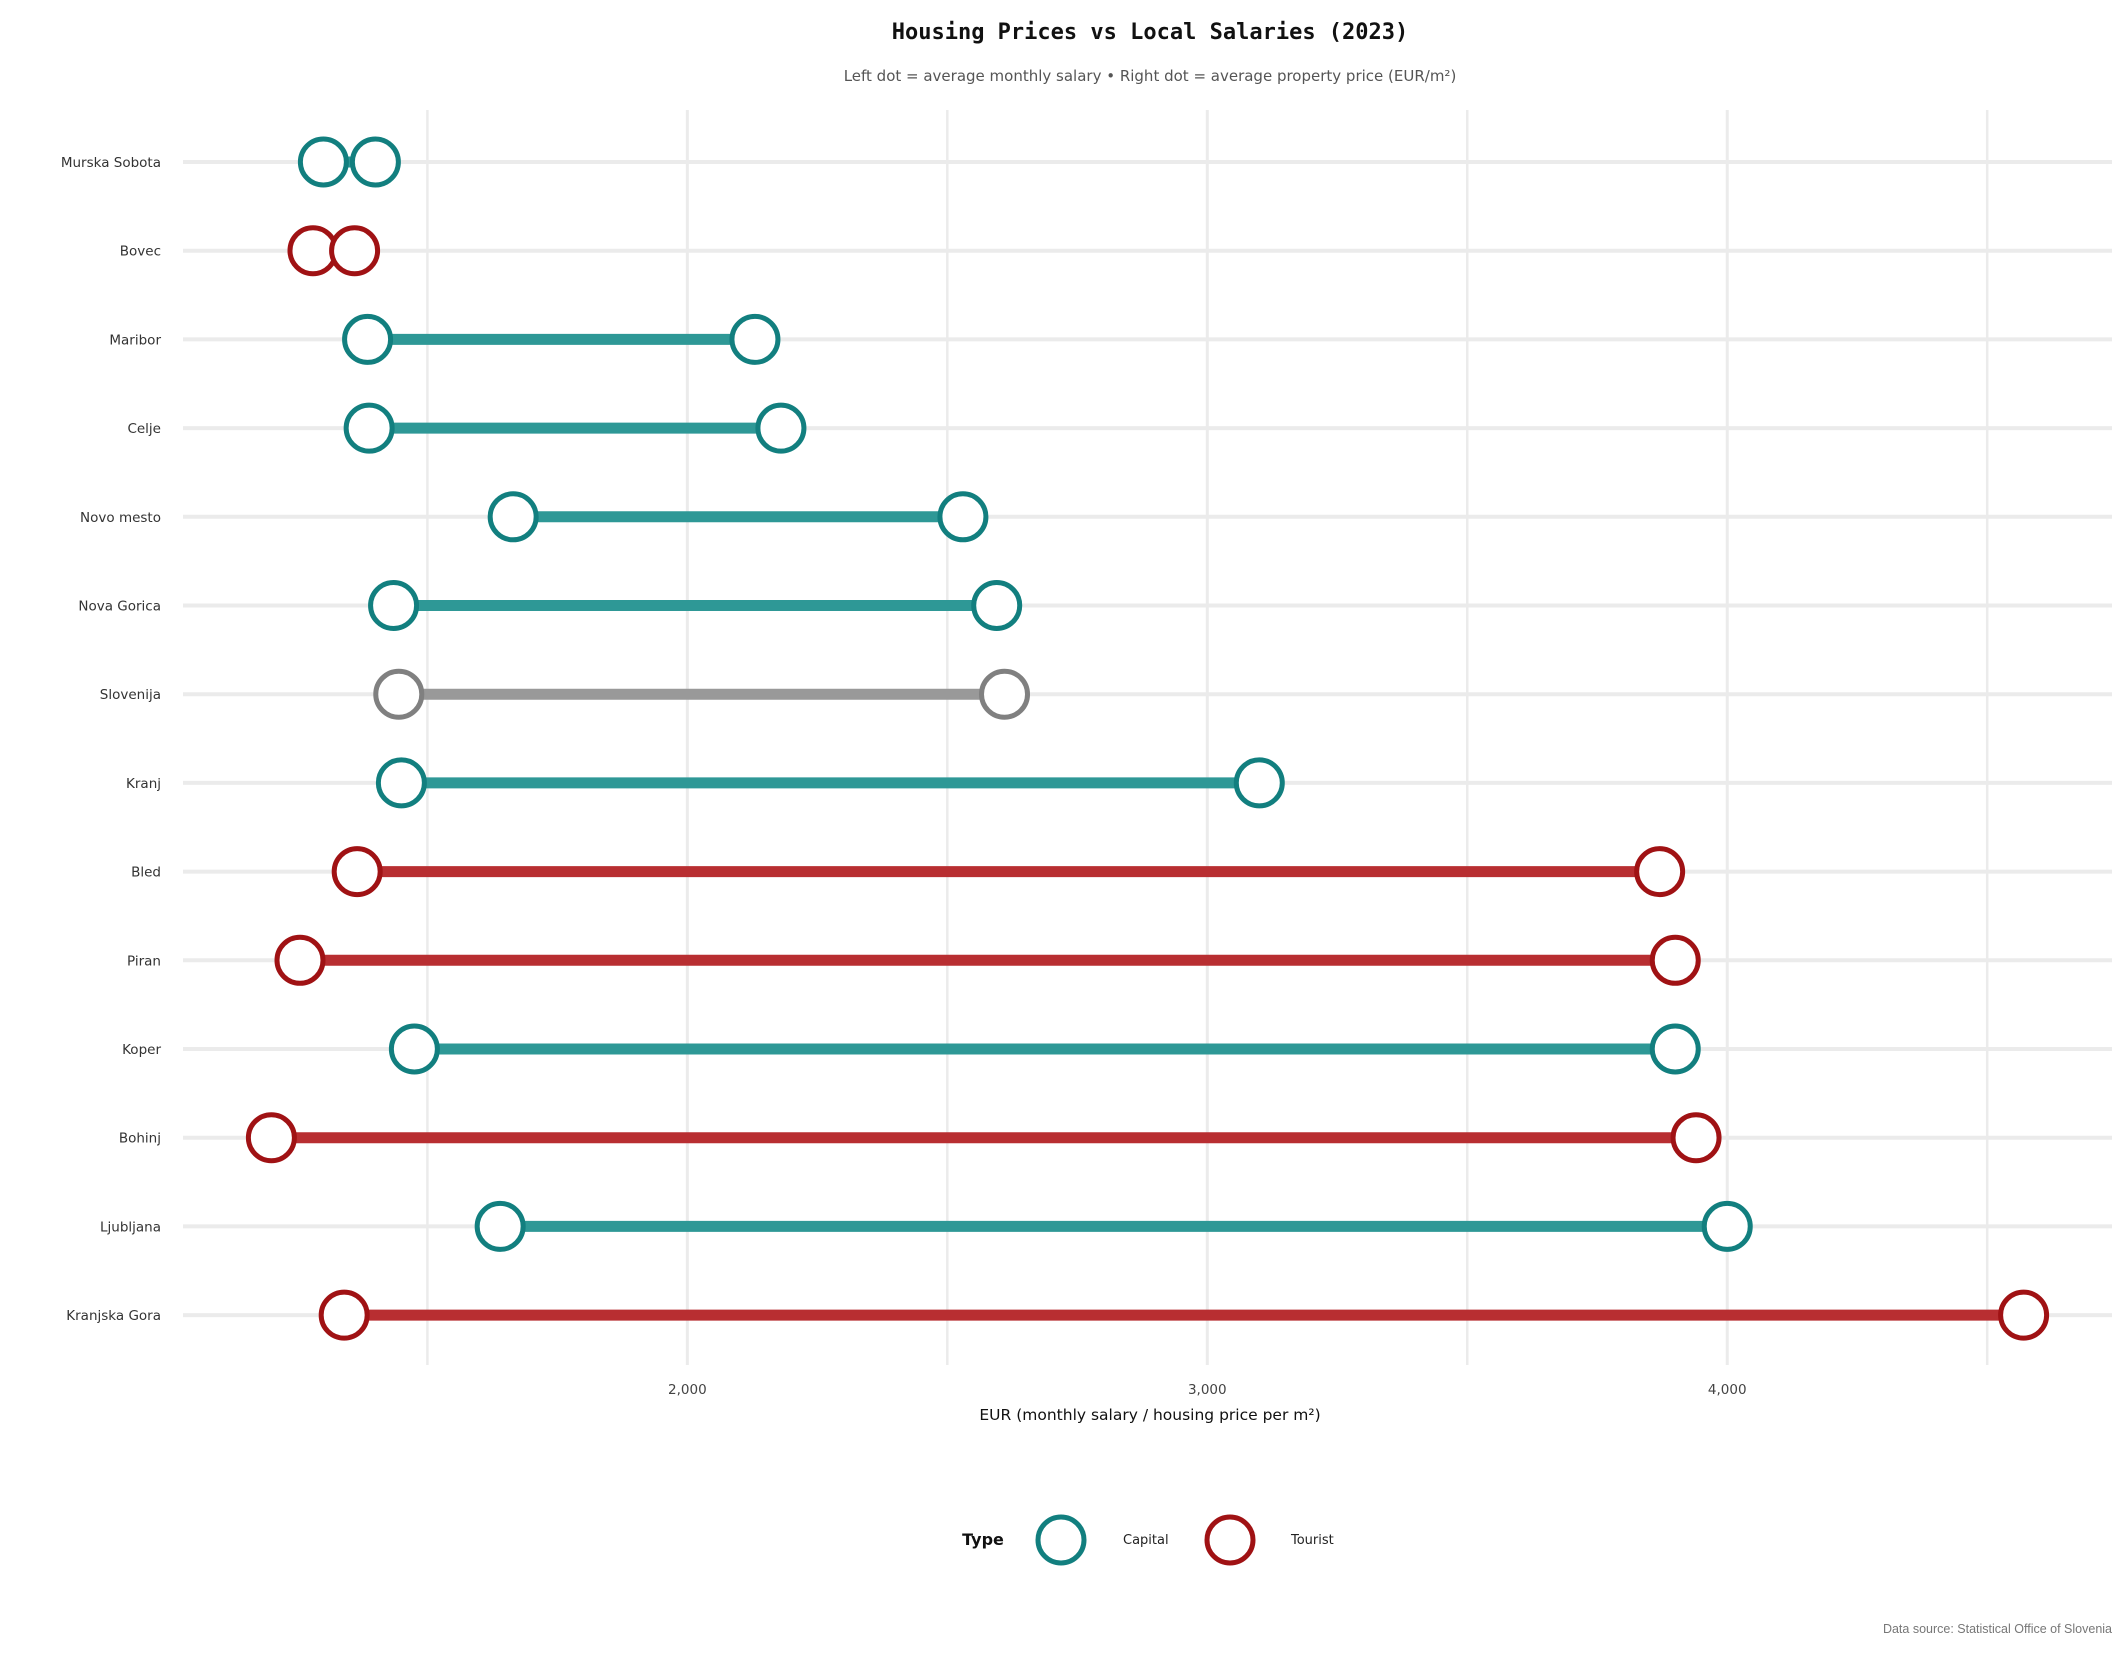  I want to click on y-tick-label: Murska Sobota, so click(111, 163).